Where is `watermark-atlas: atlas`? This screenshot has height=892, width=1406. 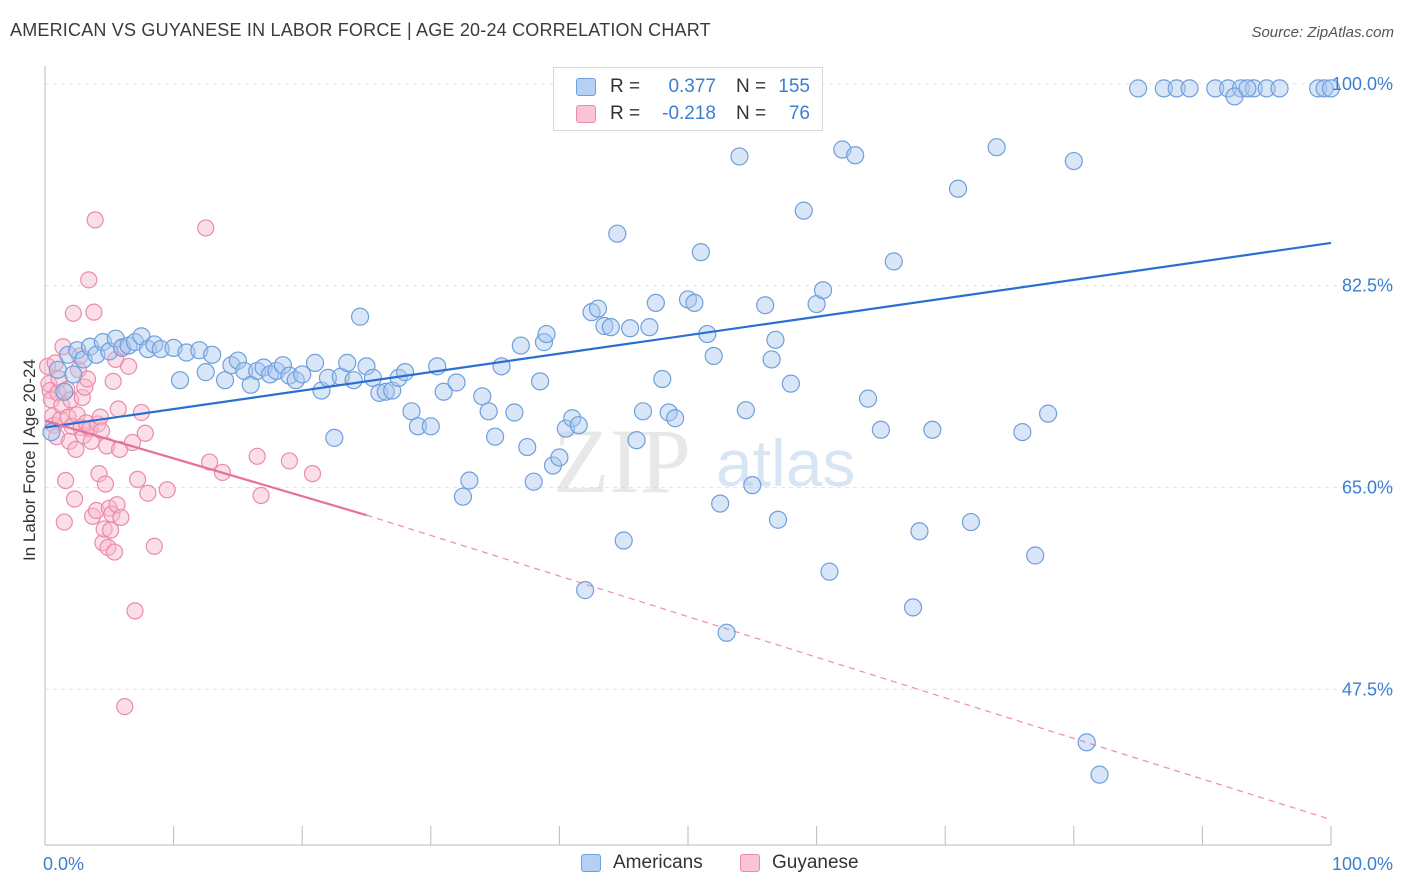 watermark-atlas: atlas is located at coordinates (785, 463).